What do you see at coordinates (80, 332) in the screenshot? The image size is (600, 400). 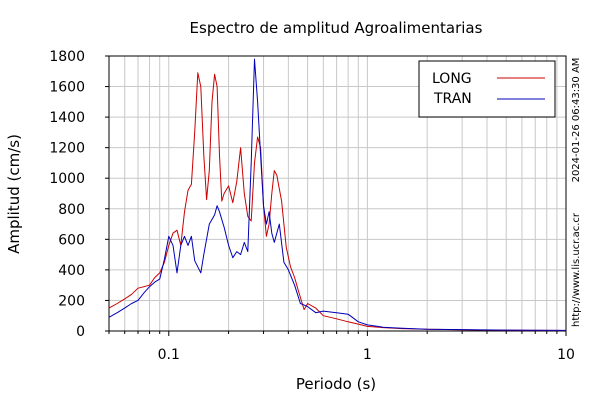 I see `y-tick-label: 0` at bounding box center [80, 332].